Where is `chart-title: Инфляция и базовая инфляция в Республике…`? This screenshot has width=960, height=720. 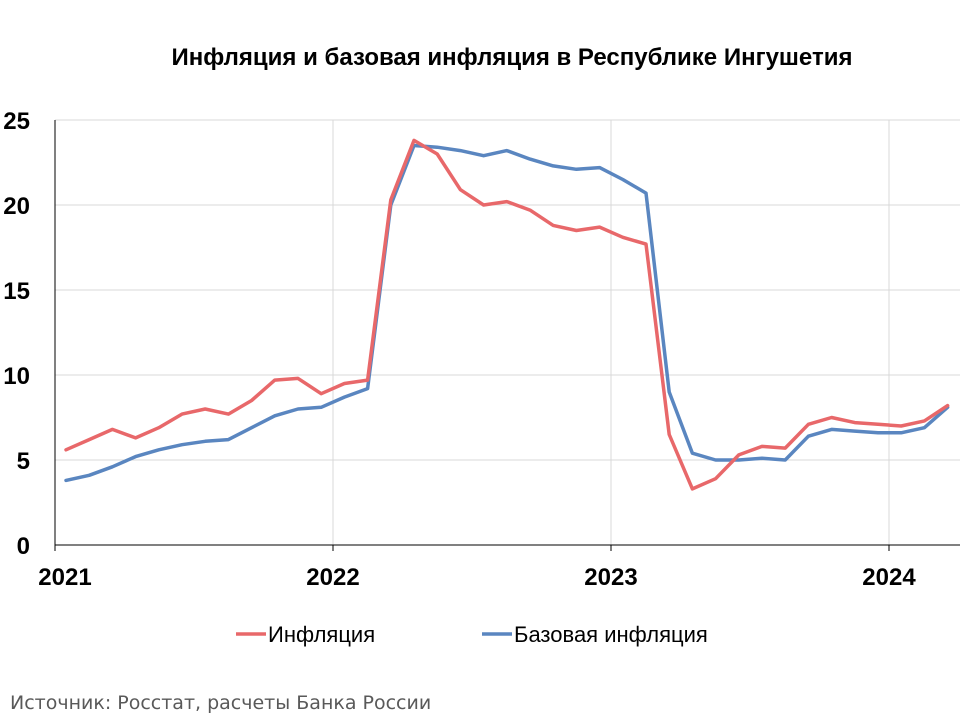 chart-title: Инфляция и базовая инфляция в Республике… is located at coordinates (512, 57).